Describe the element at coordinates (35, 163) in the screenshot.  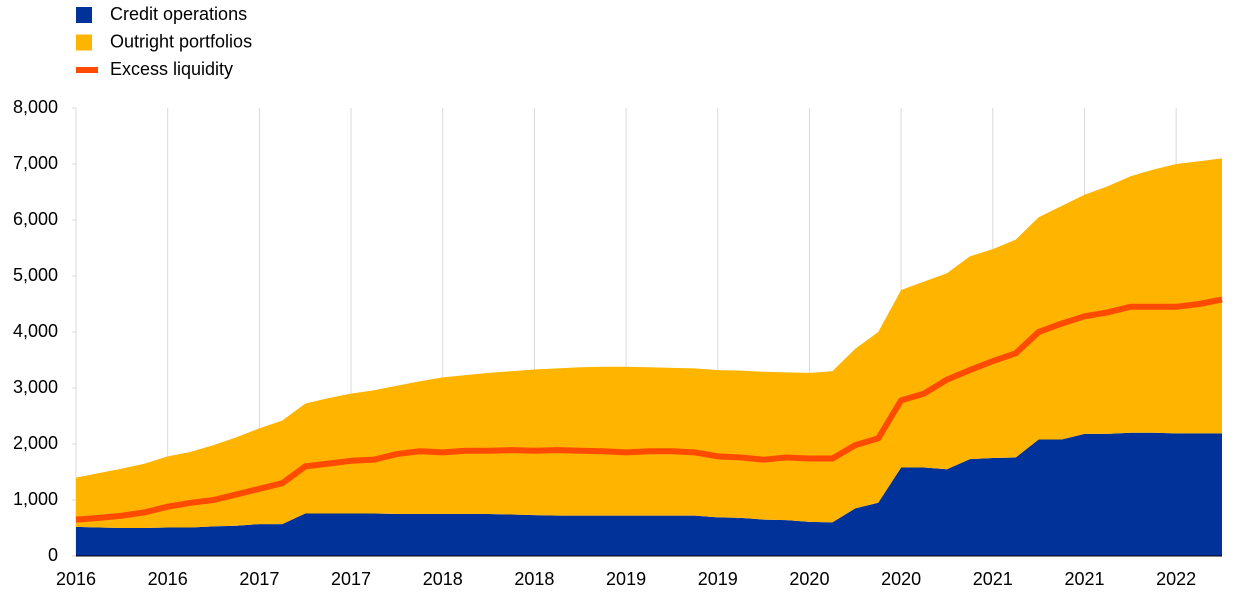
I see `y-tick-label: 7,000` at that location.